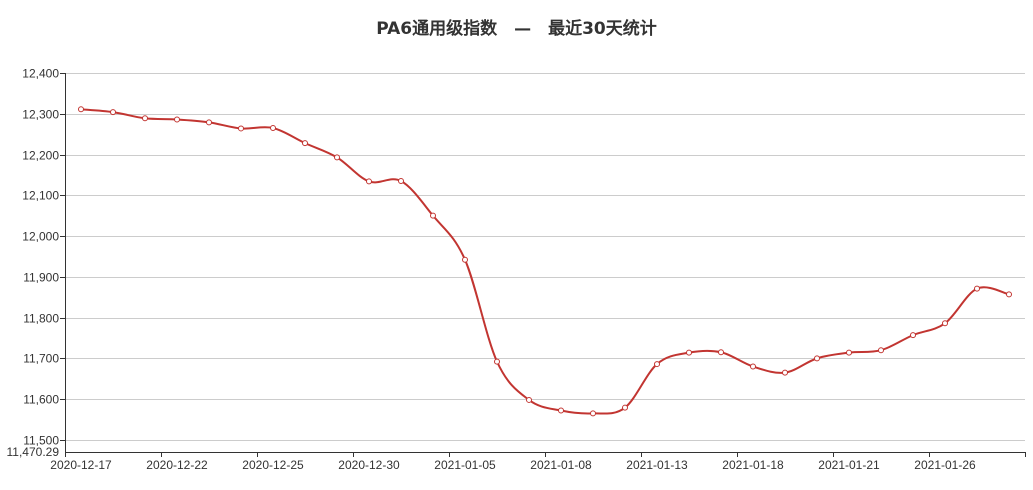 This screenshot has width=1033, height=490. What do you see at coordinates (657, 465) in the screenshot?
I see `x-tick-label: 2021-01-13` at bounding box center [657, 465].